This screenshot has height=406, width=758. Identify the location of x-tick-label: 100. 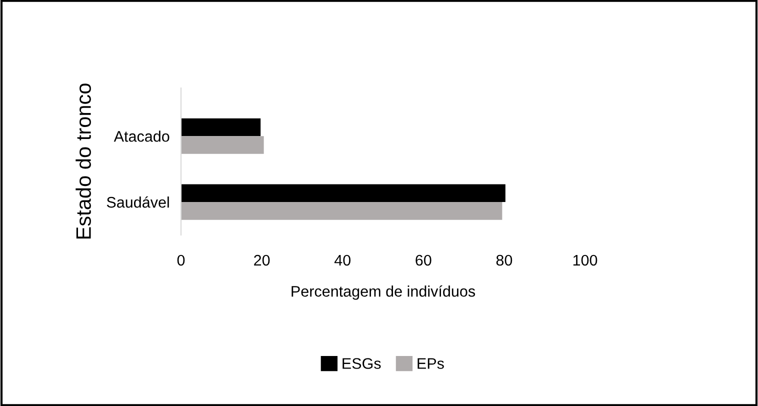
(585, 260).